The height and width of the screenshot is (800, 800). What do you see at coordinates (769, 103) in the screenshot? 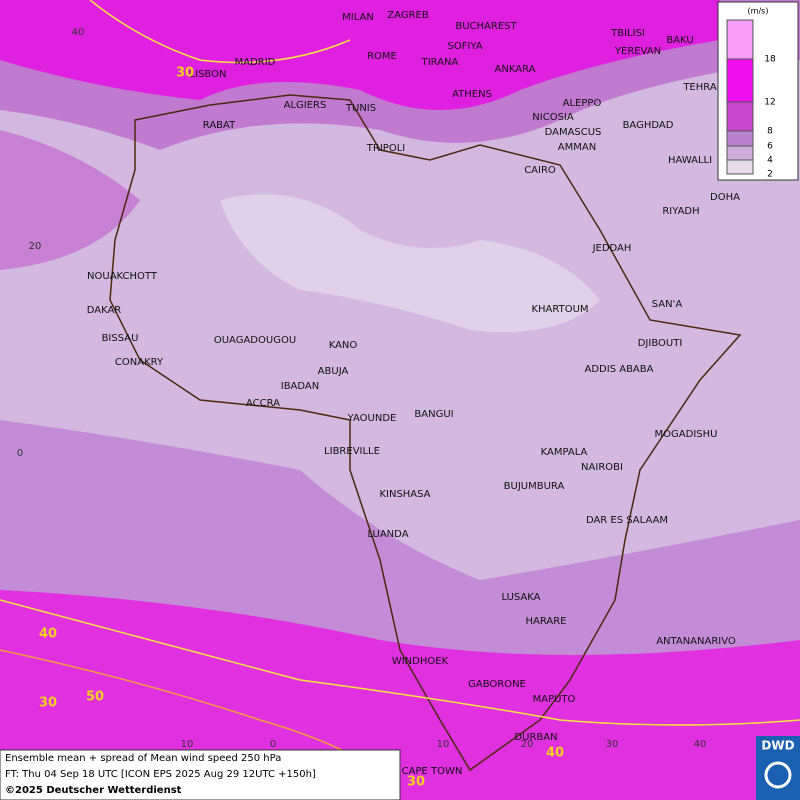
I see `legend-label: 12` at bounding box center [769, 103].